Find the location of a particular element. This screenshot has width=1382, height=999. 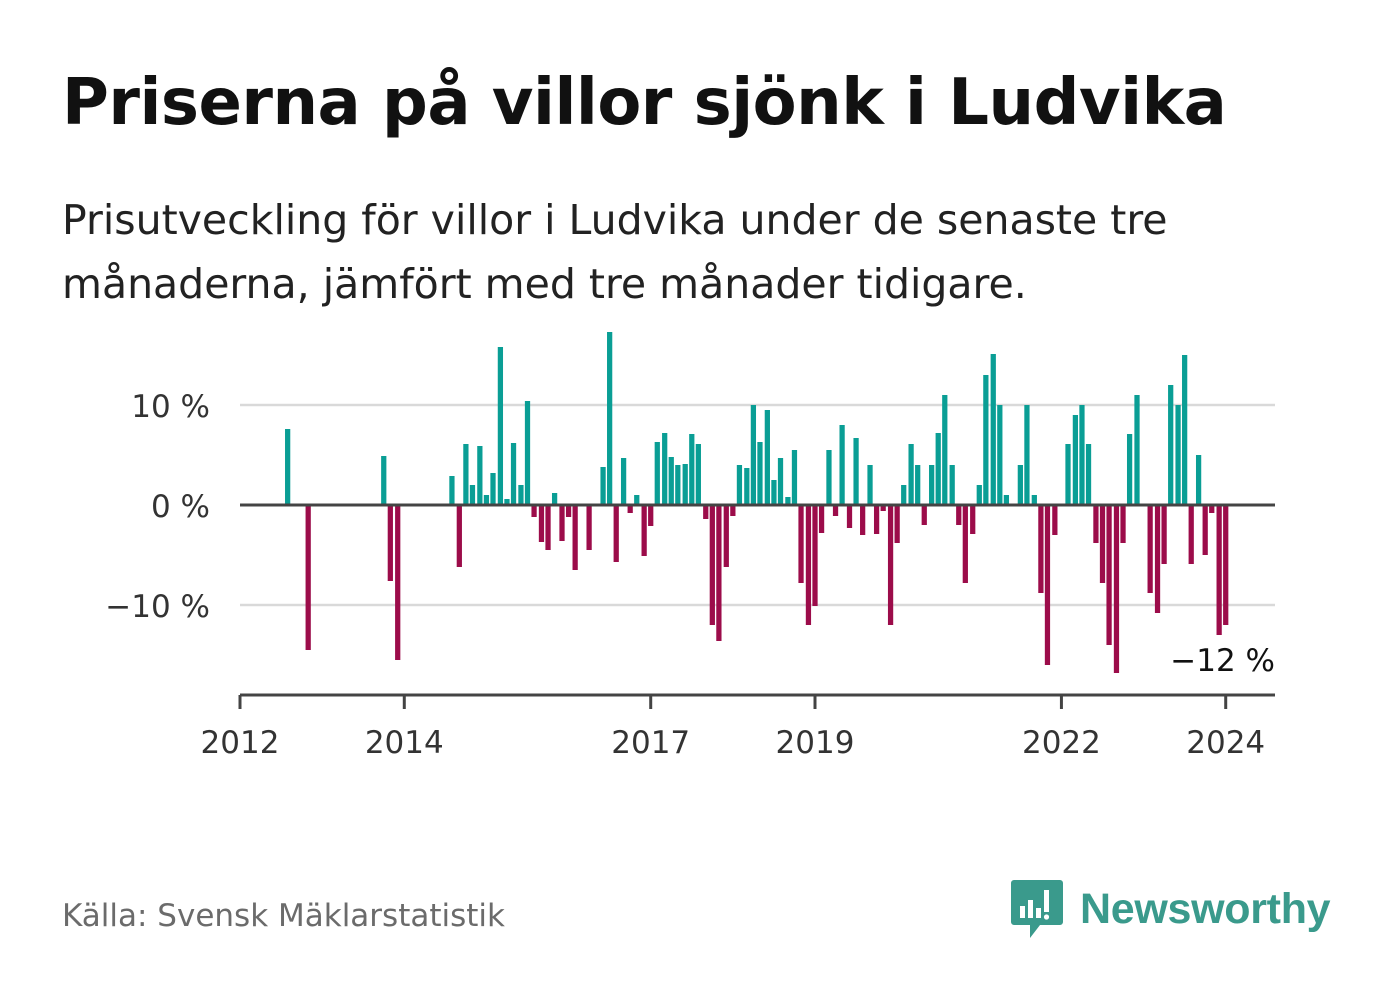

brand-name: Newsworthy is located at coordinates (1205, 908).